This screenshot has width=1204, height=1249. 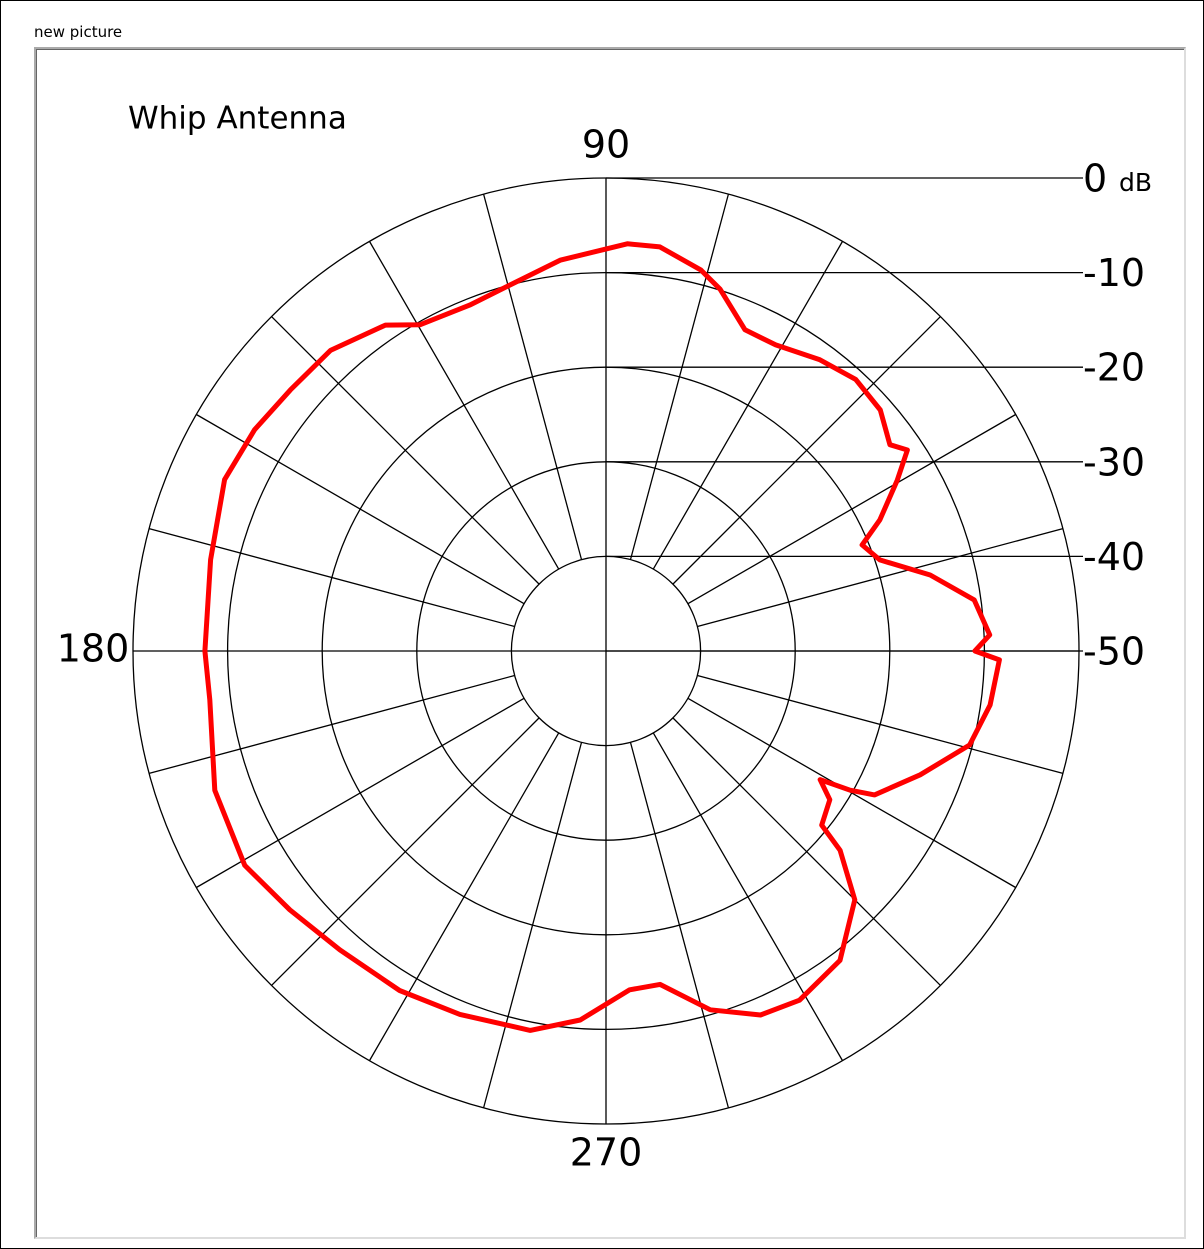 I want to click on r-tick-label: -50, so click(x=1114, y=652).